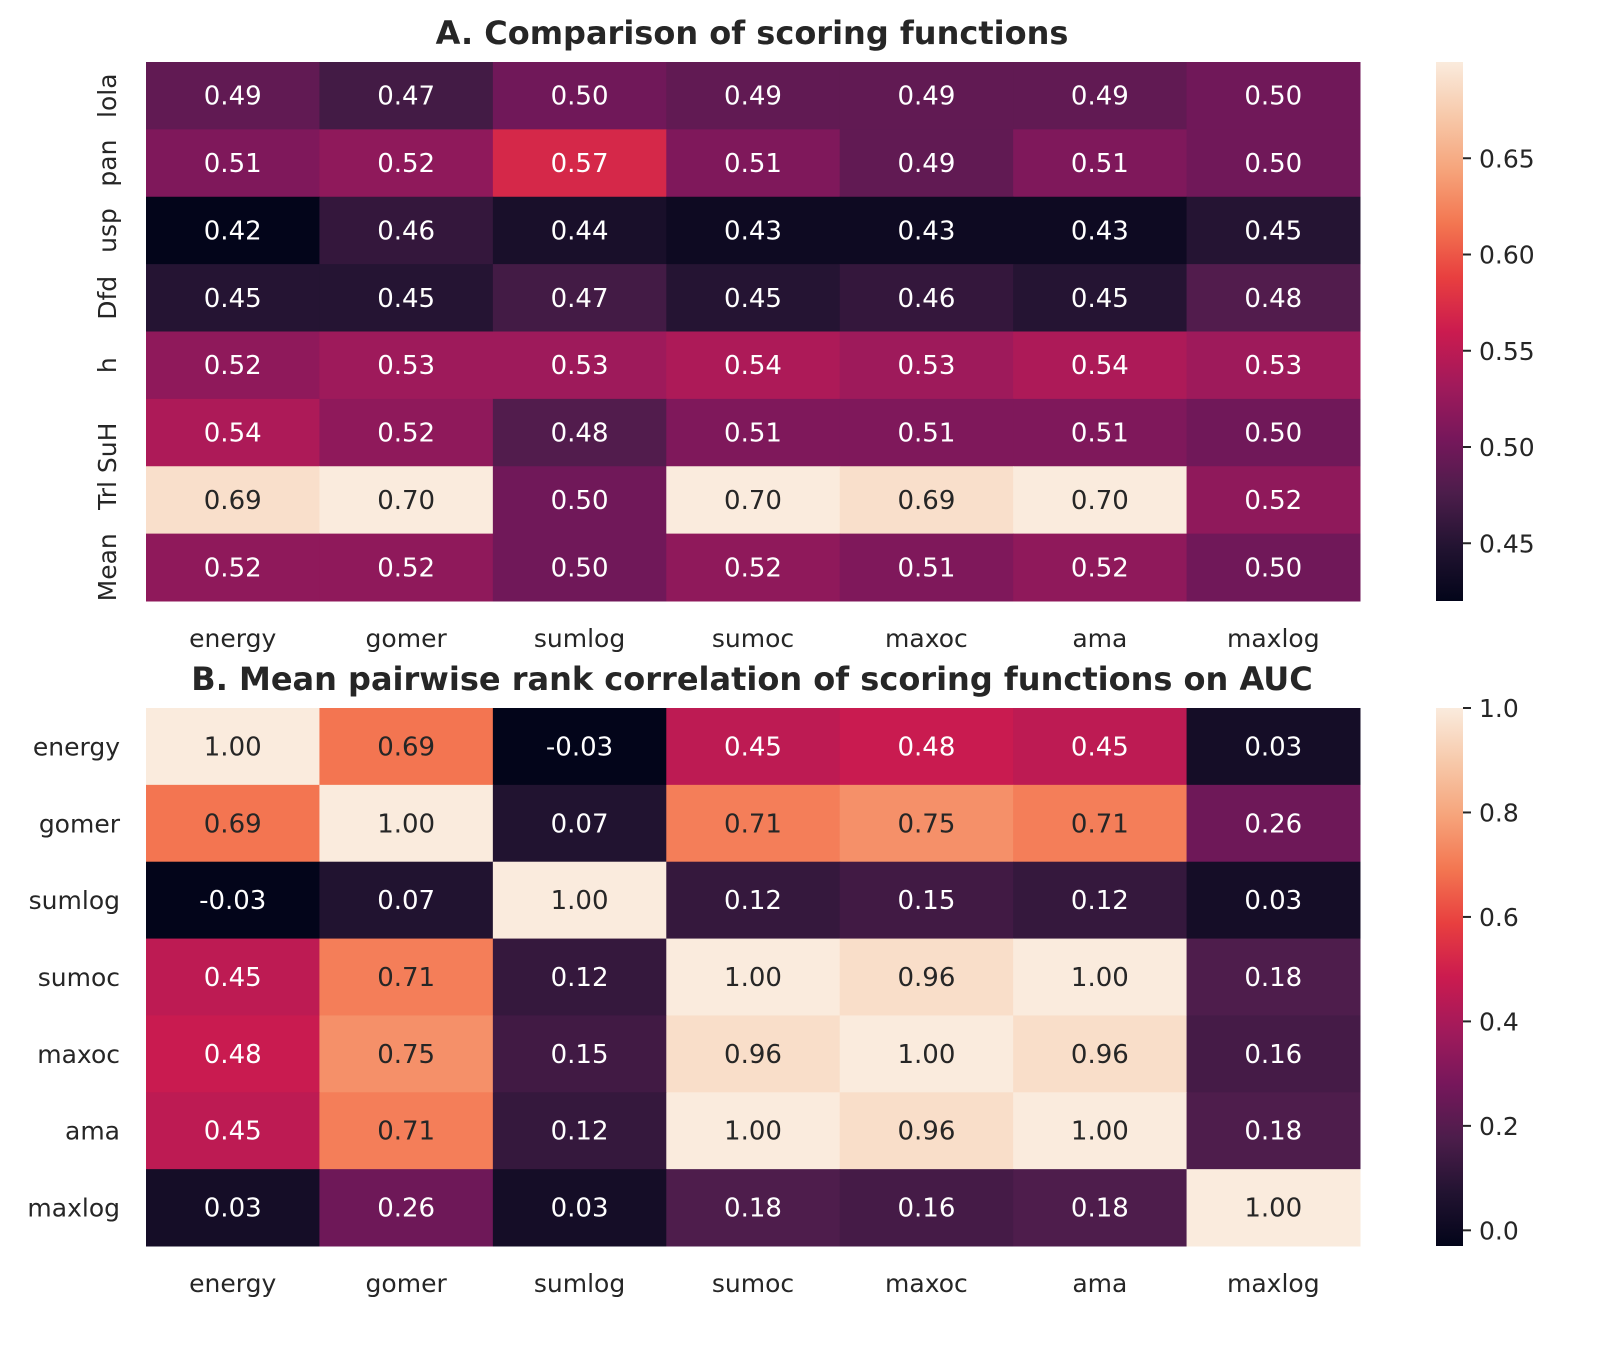 This screenshot has width=1600, height=1346. I want to click on x-tick-label: maxoc, so click(926, 638).